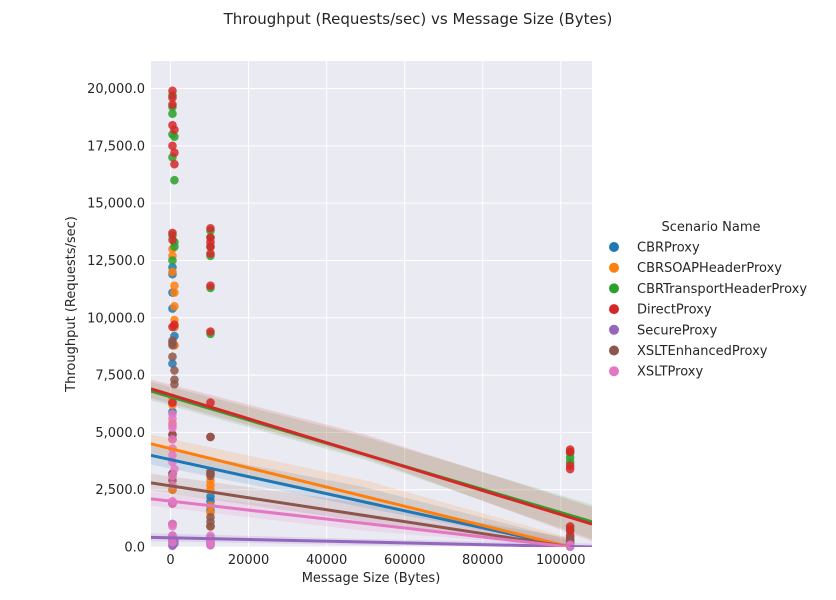 This screenshot has width=836, height=600. Describe the element at coordinates (71, 304) in the screenshot. I see `y-axis-label: Throughput (Requests/sec)` at that location.